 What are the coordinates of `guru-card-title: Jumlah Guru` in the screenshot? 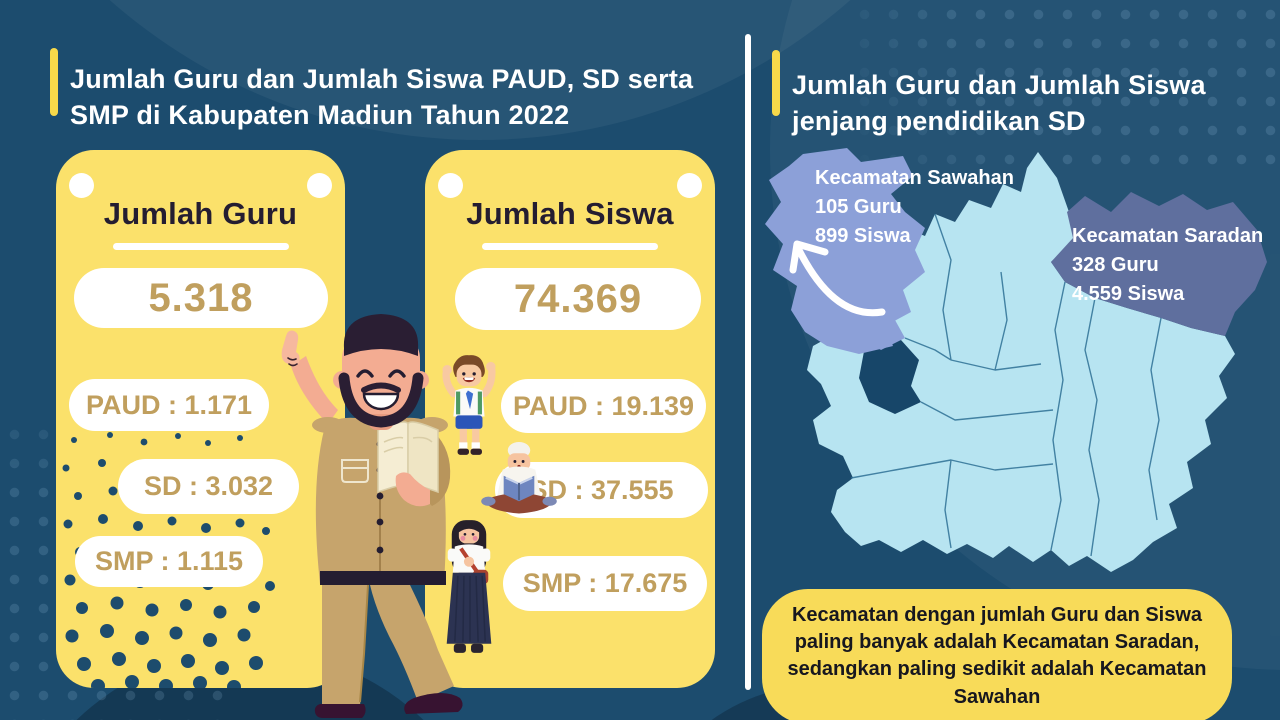 It's located at (200, 213).